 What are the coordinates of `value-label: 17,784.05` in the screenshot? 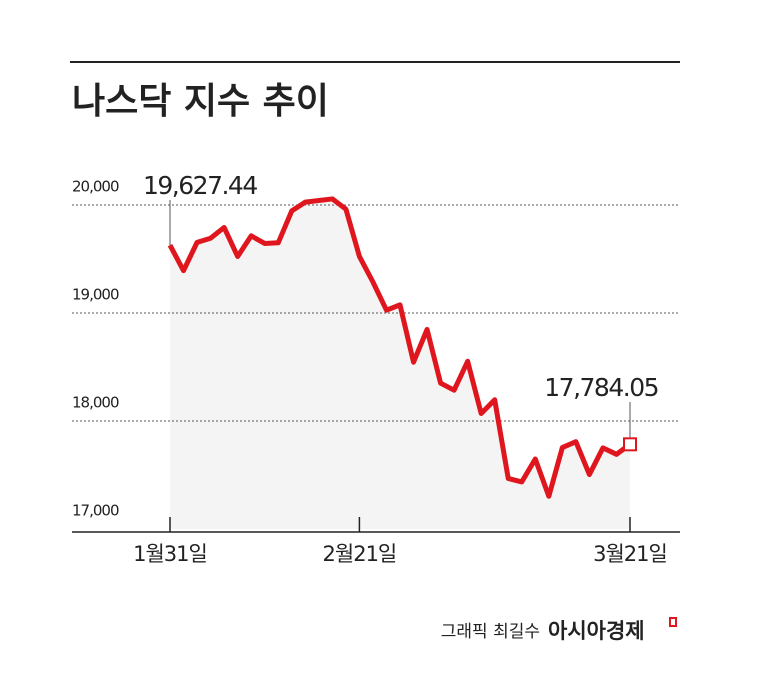 It's located at (601, 387).